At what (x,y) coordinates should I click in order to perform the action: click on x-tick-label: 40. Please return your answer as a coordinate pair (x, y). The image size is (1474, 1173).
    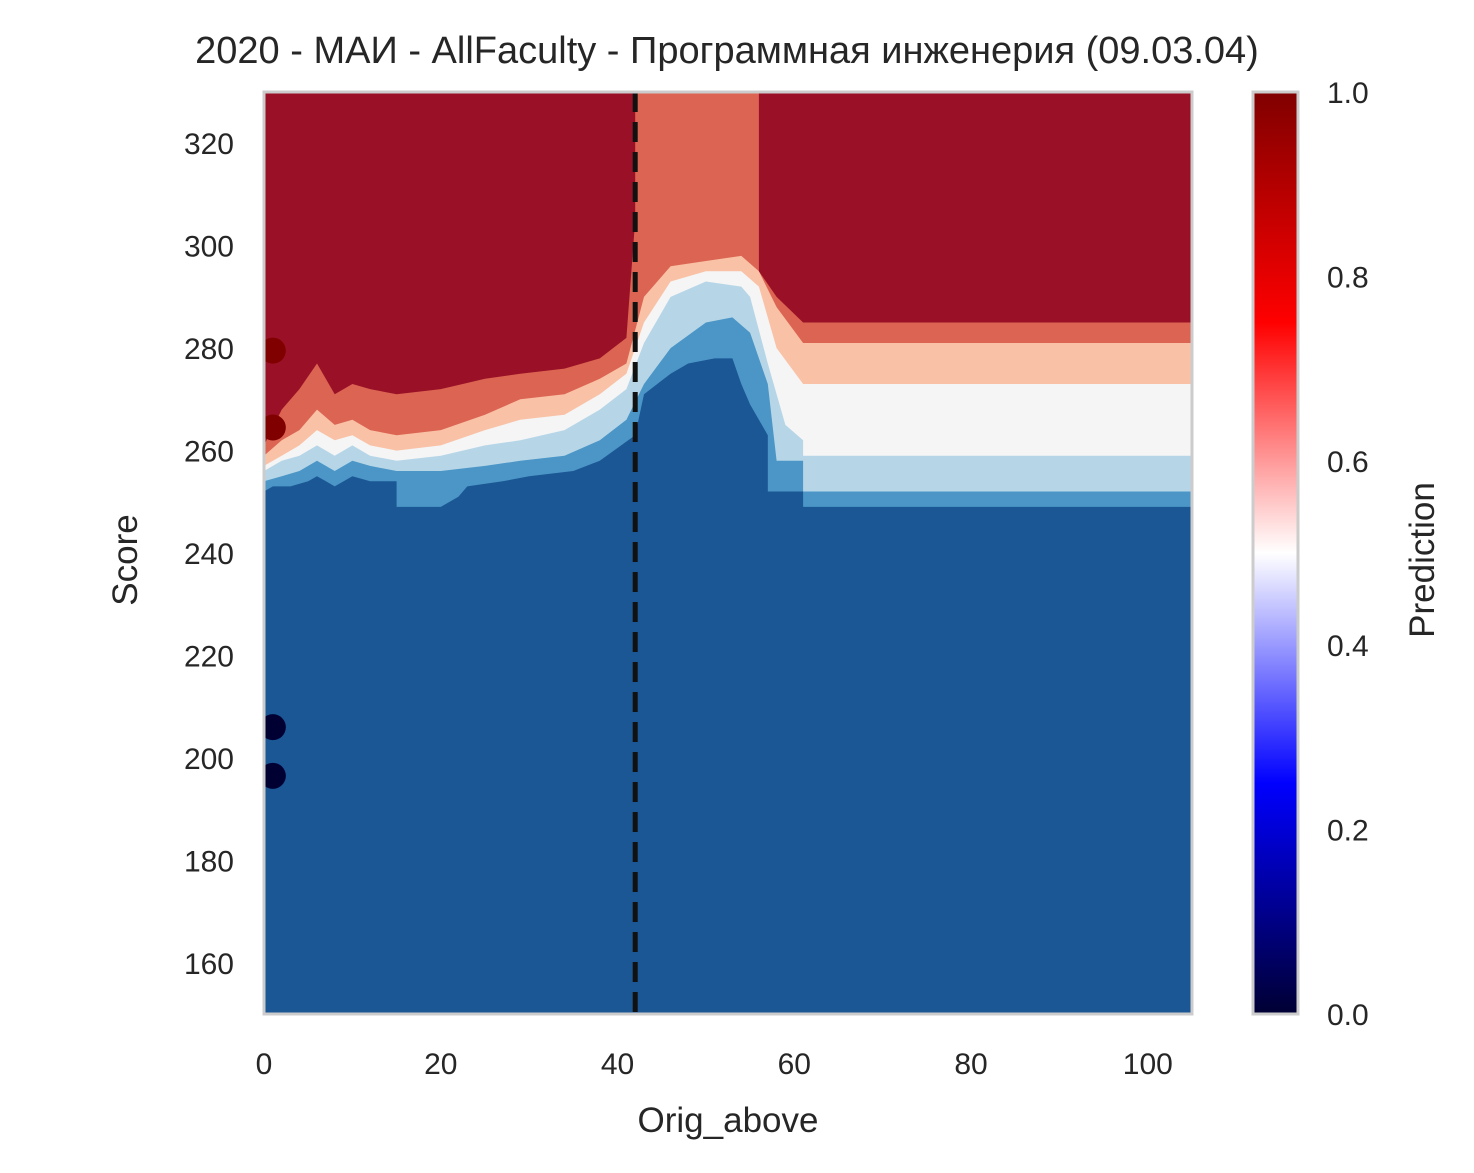
    Looking at the image, I should click on (617, 1064).